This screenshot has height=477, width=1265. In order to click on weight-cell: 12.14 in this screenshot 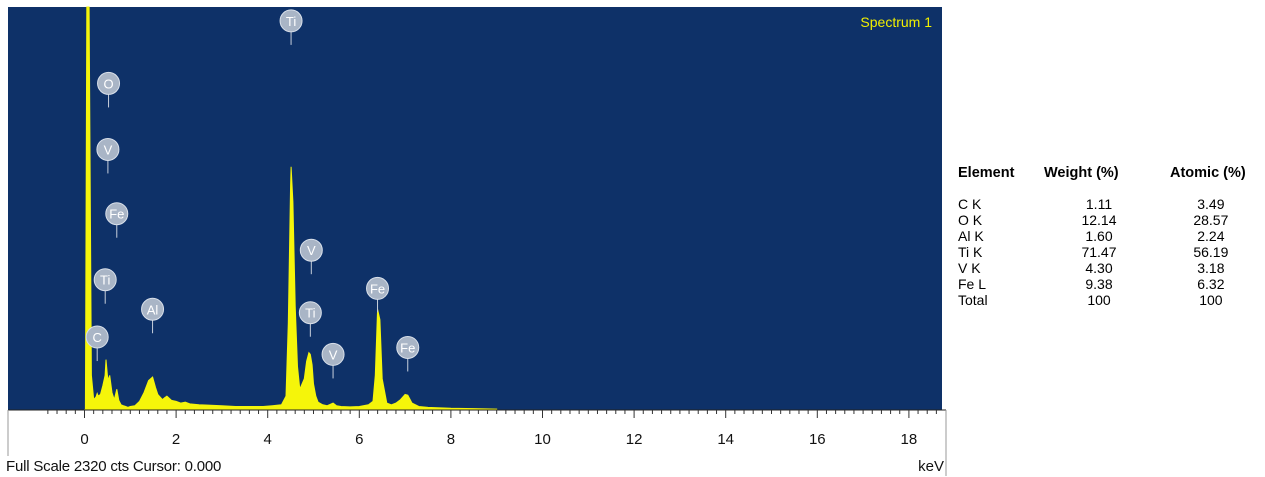, I will do `click(1099, 220)`.